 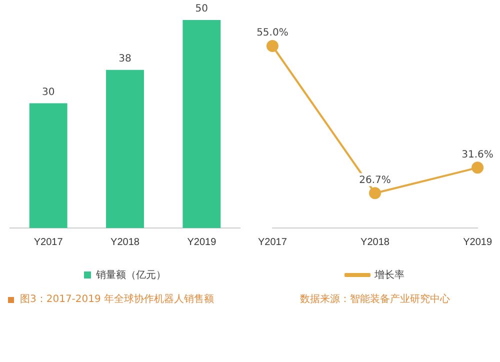 I want to click on data-label: 30, so click(x=48, y=92).